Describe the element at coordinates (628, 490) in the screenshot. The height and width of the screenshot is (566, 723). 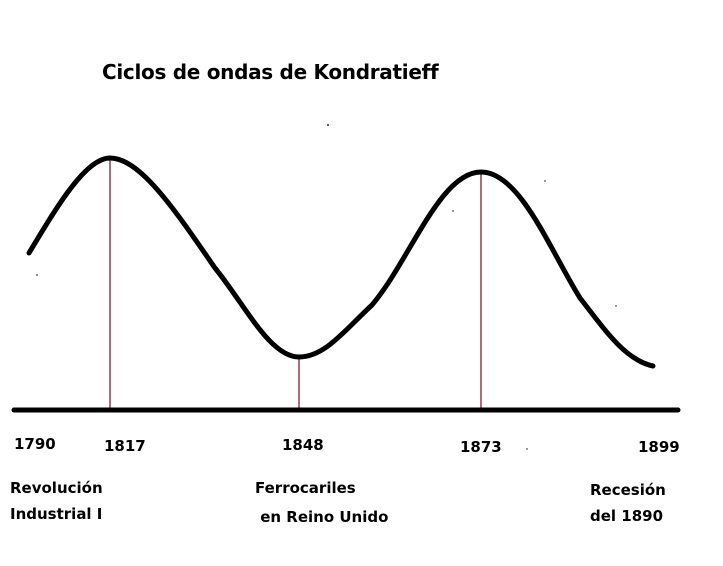
I see `event-line: Recesión` at that location.